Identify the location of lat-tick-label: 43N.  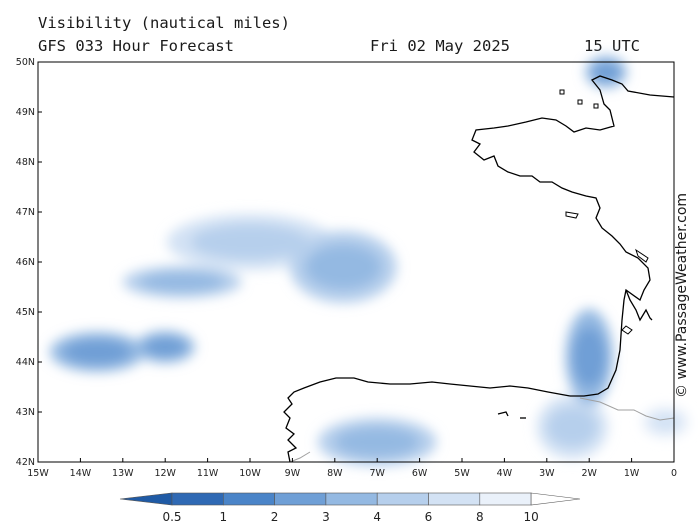
(25, 412).